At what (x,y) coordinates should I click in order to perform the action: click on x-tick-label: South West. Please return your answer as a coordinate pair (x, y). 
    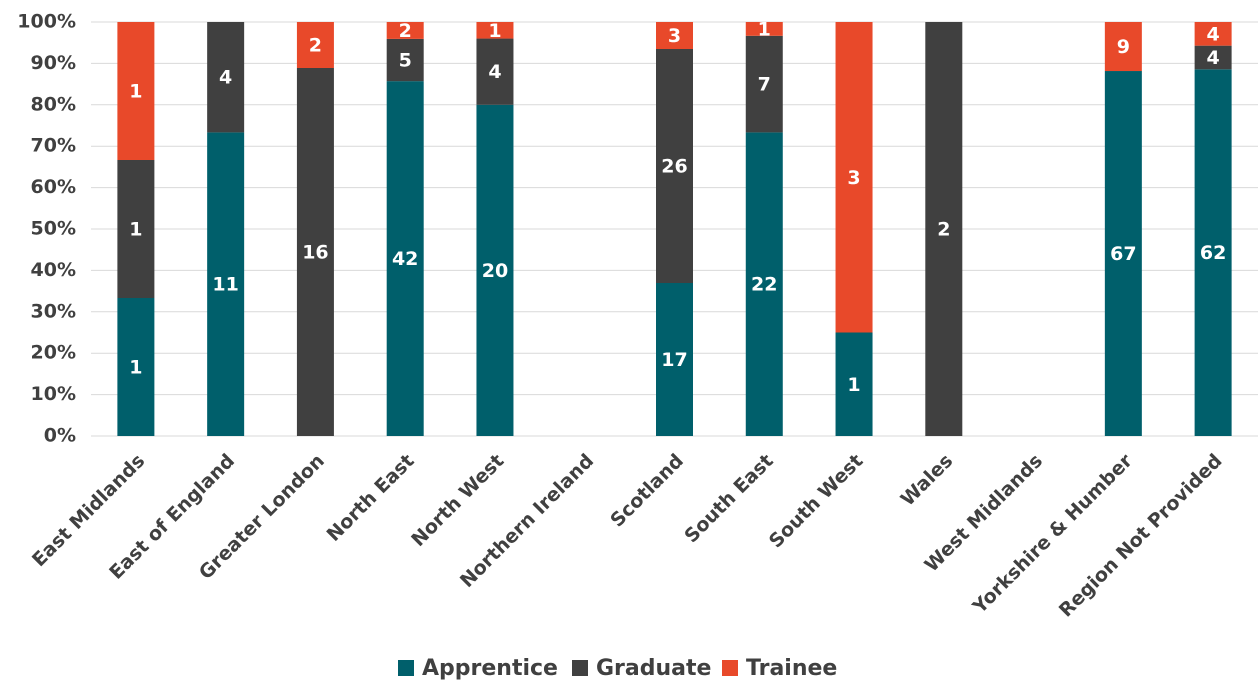
    Looking at the image, I should click on (816, 501).